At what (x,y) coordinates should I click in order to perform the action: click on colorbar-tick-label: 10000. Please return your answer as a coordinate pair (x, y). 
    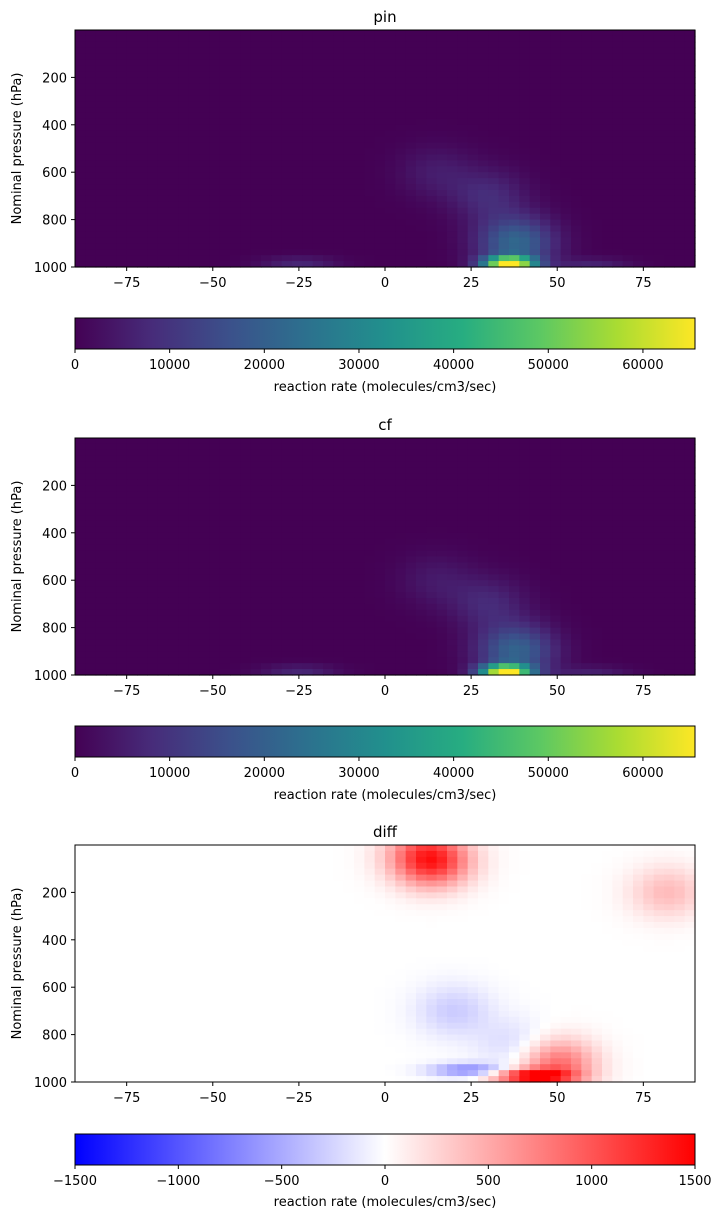
    Looking at the image, I should click on (169, 365).